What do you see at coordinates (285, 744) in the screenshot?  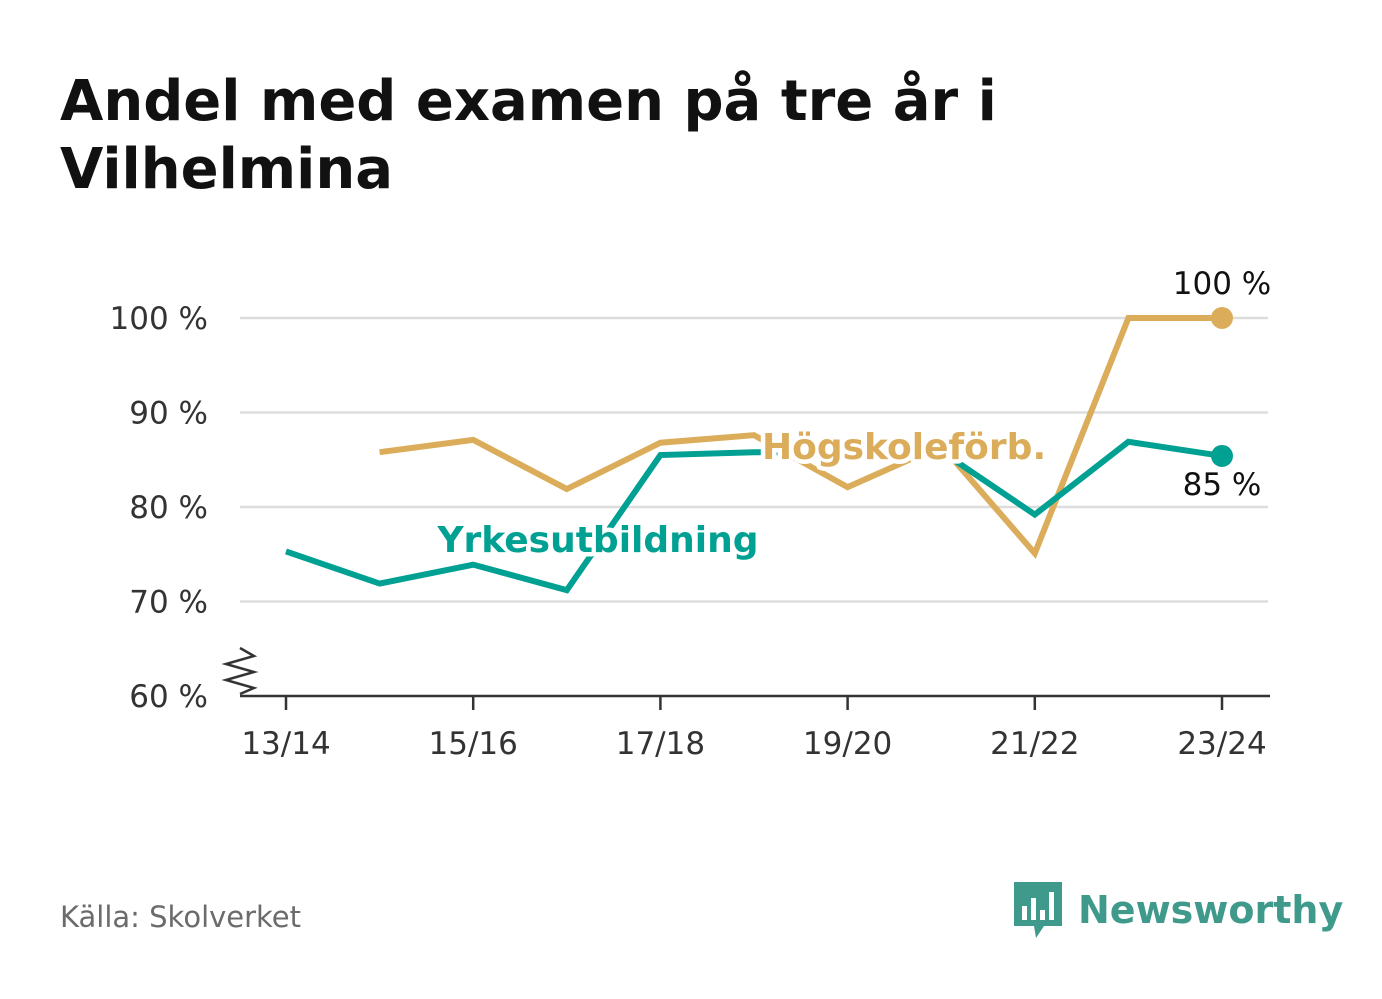 I see `x-tick-label: 13/14` at bounding box center [285, 744].